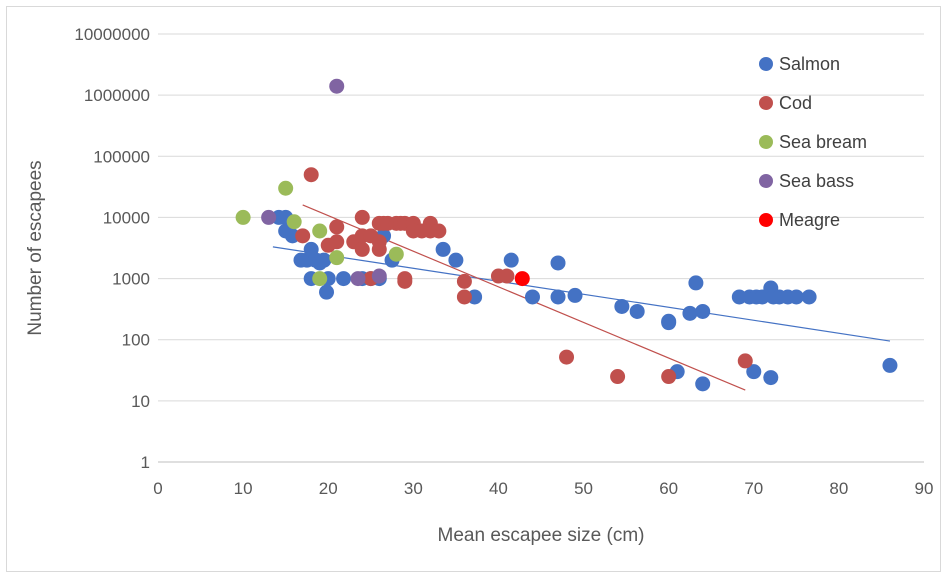 The width and height of the screenshot is (949, 579). I want to click on point-meagre, so click(522, 279).